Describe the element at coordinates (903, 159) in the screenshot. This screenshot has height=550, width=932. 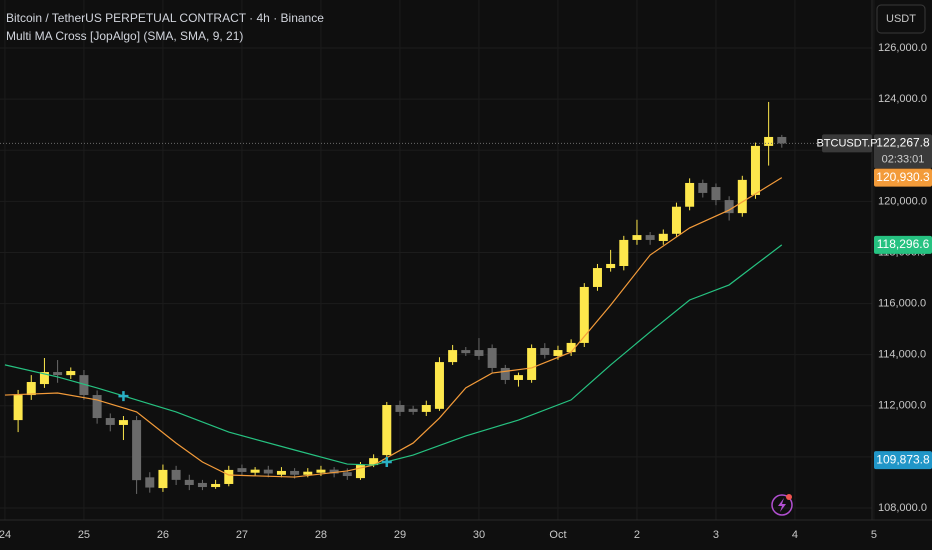
I see `countdown: 02:33:01` at that location.